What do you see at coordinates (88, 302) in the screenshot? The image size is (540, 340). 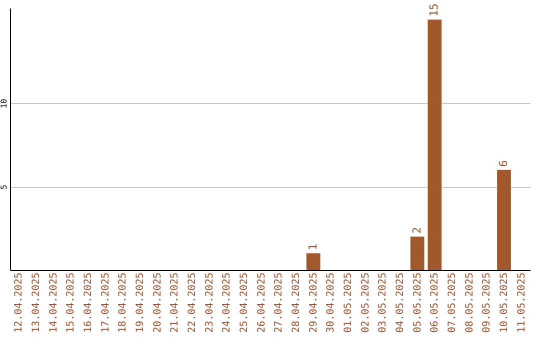 I see `x-tick-label: 16.04.2025` at bounding box center [88, 302].